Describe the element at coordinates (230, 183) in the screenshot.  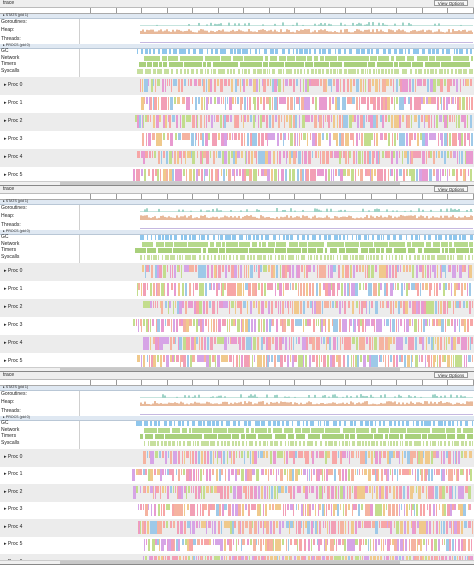
I see `scrollbar-thumb` at that location.